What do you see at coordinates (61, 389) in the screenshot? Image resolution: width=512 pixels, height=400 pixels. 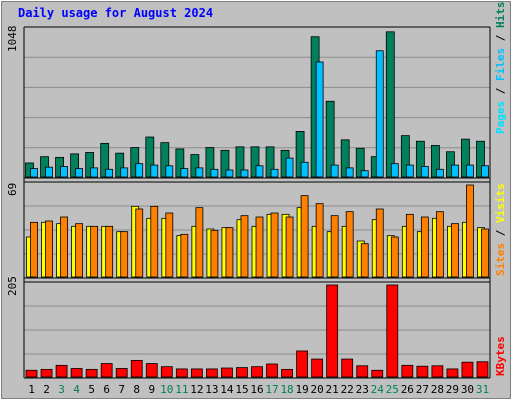 I see `x-tick-label-3: 3` at bounding box center [61, 389].